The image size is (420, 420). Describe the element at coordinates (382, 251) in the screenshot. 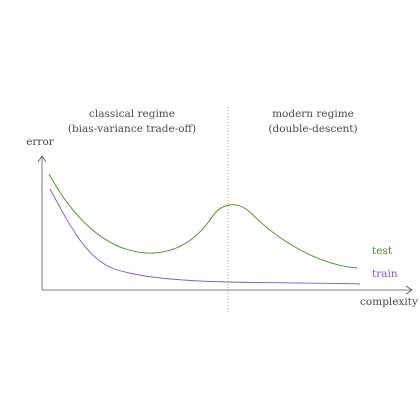

I see `test-curve-label: test` at that location.